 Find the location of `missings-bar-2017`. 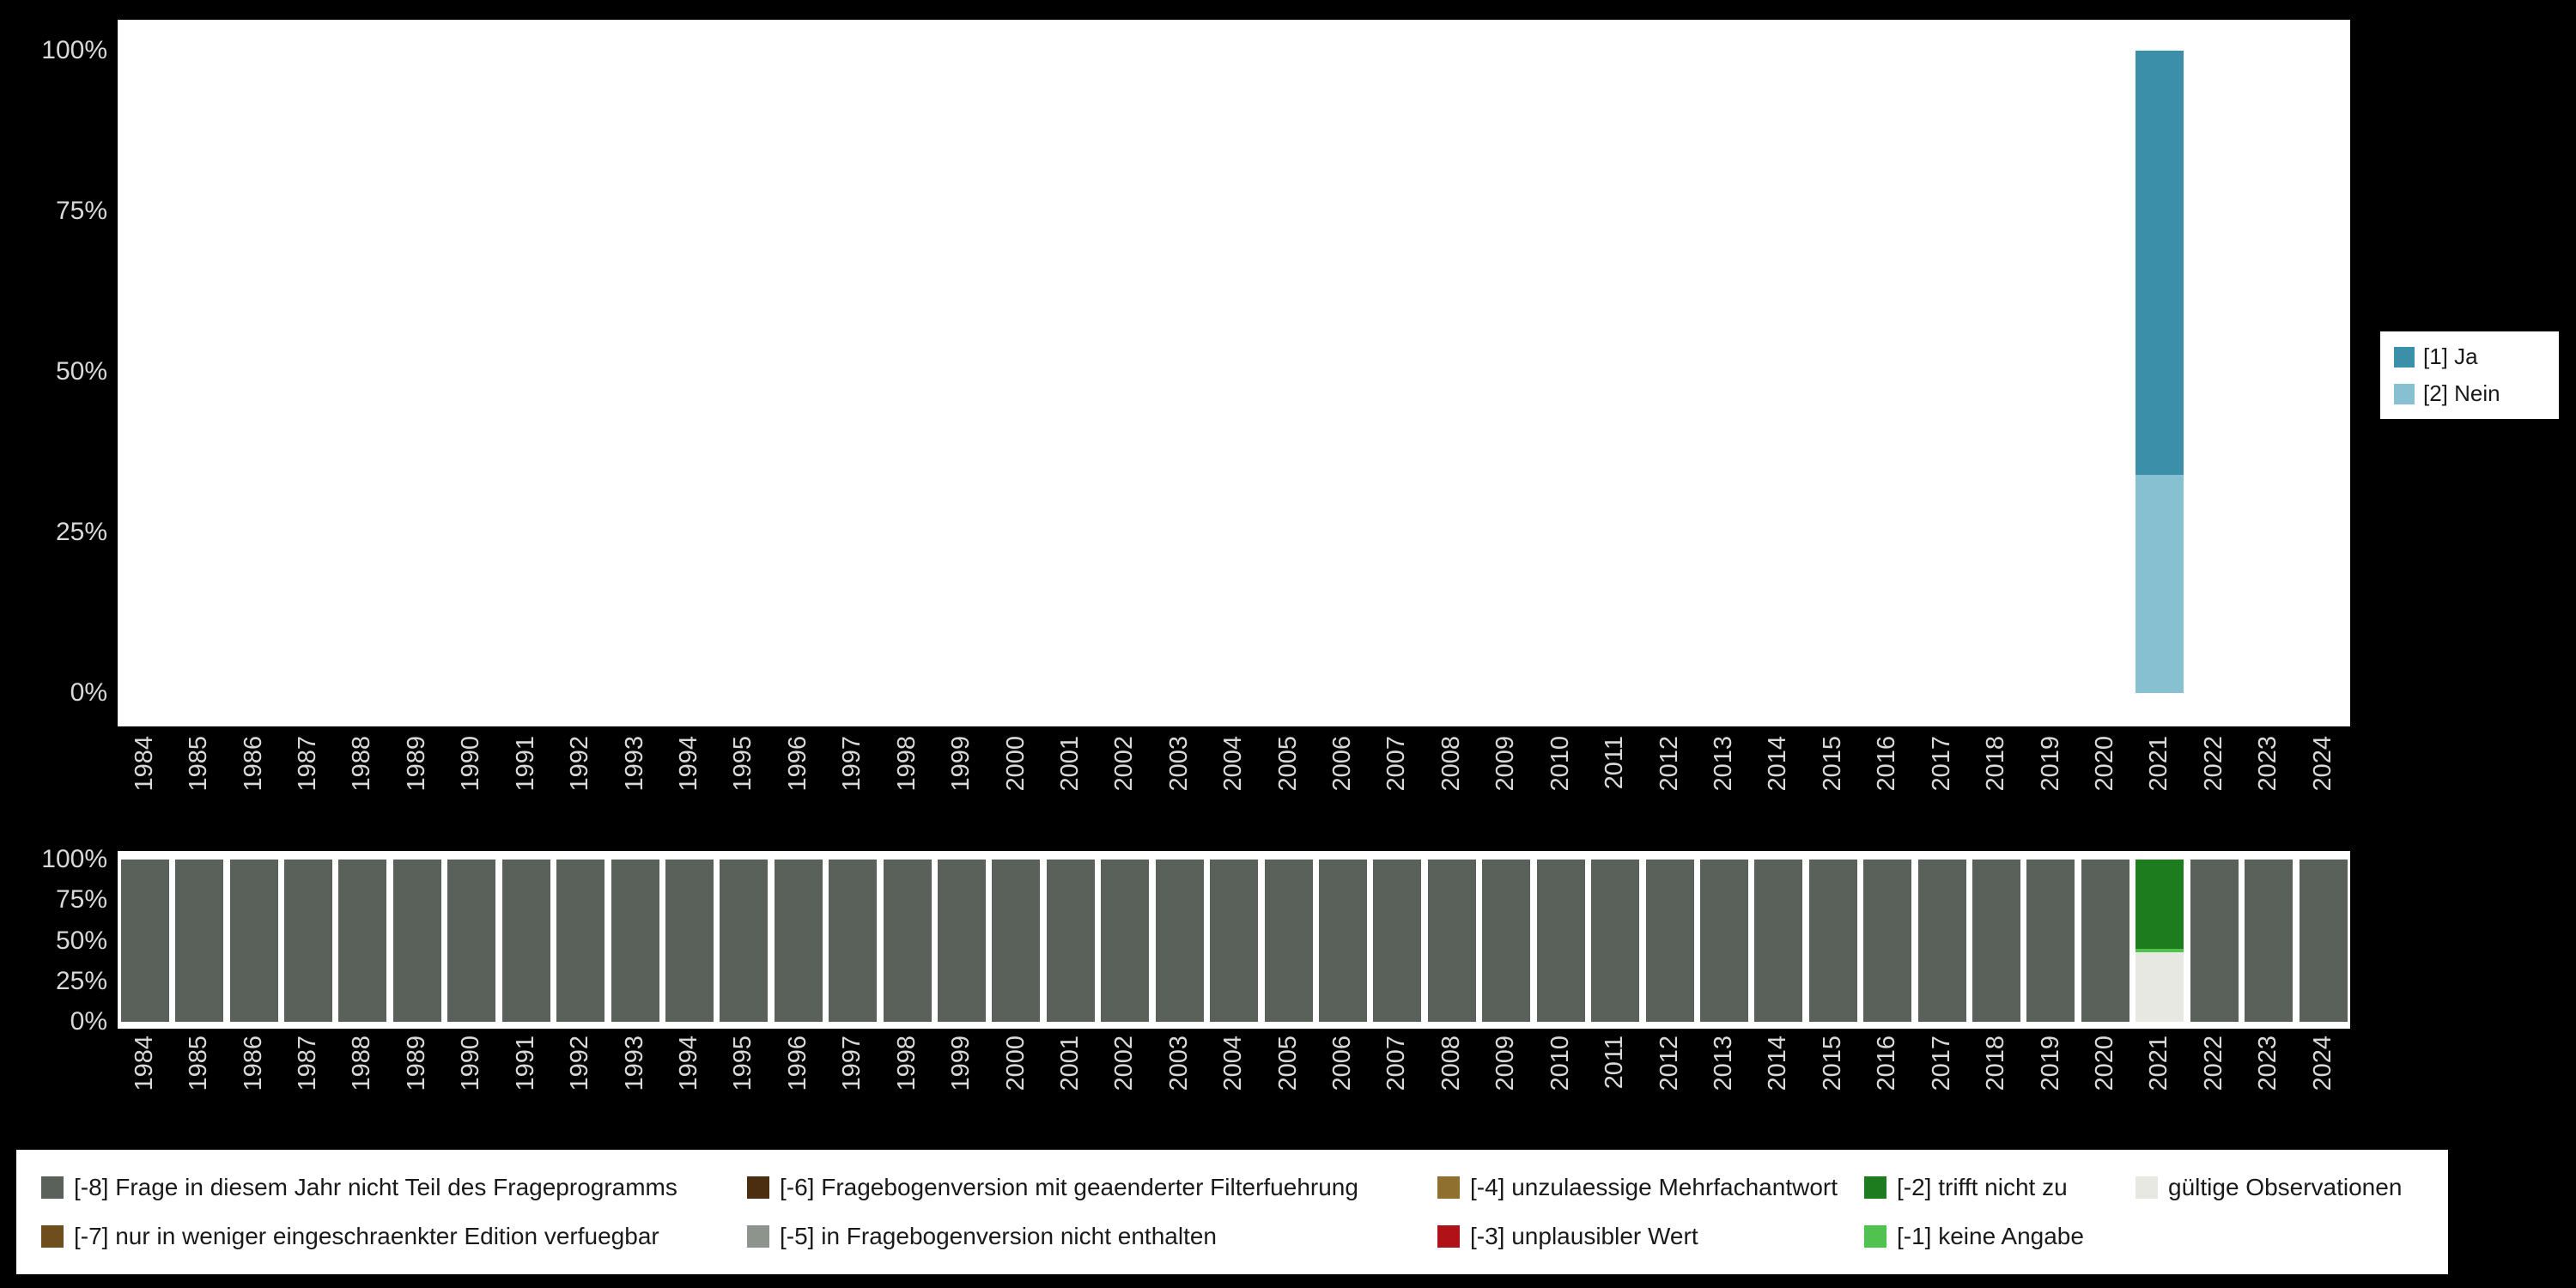

missings-bar-2017 is located at coordinates (1941, 941).